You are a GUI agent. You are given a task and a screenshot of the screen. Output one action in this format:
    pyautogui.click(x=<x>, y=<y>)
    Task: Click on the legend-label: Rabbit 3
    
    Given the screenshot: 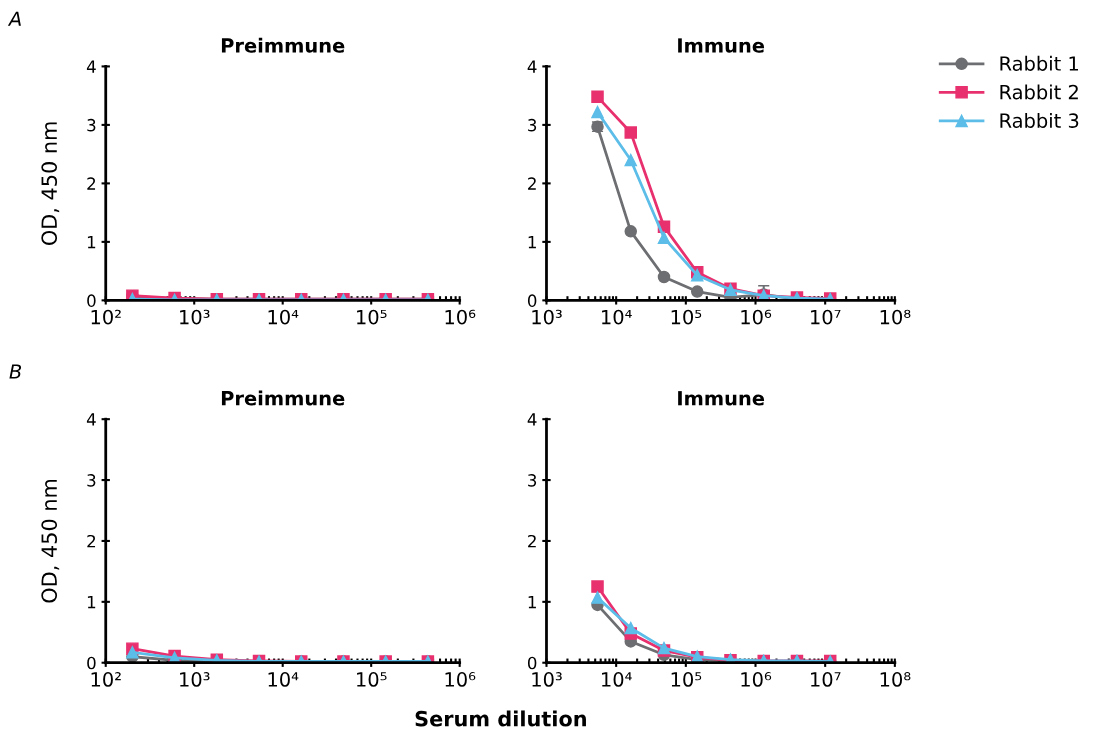 What is the action you would take?
    pyautogui.click(x=1039, y=120)
    